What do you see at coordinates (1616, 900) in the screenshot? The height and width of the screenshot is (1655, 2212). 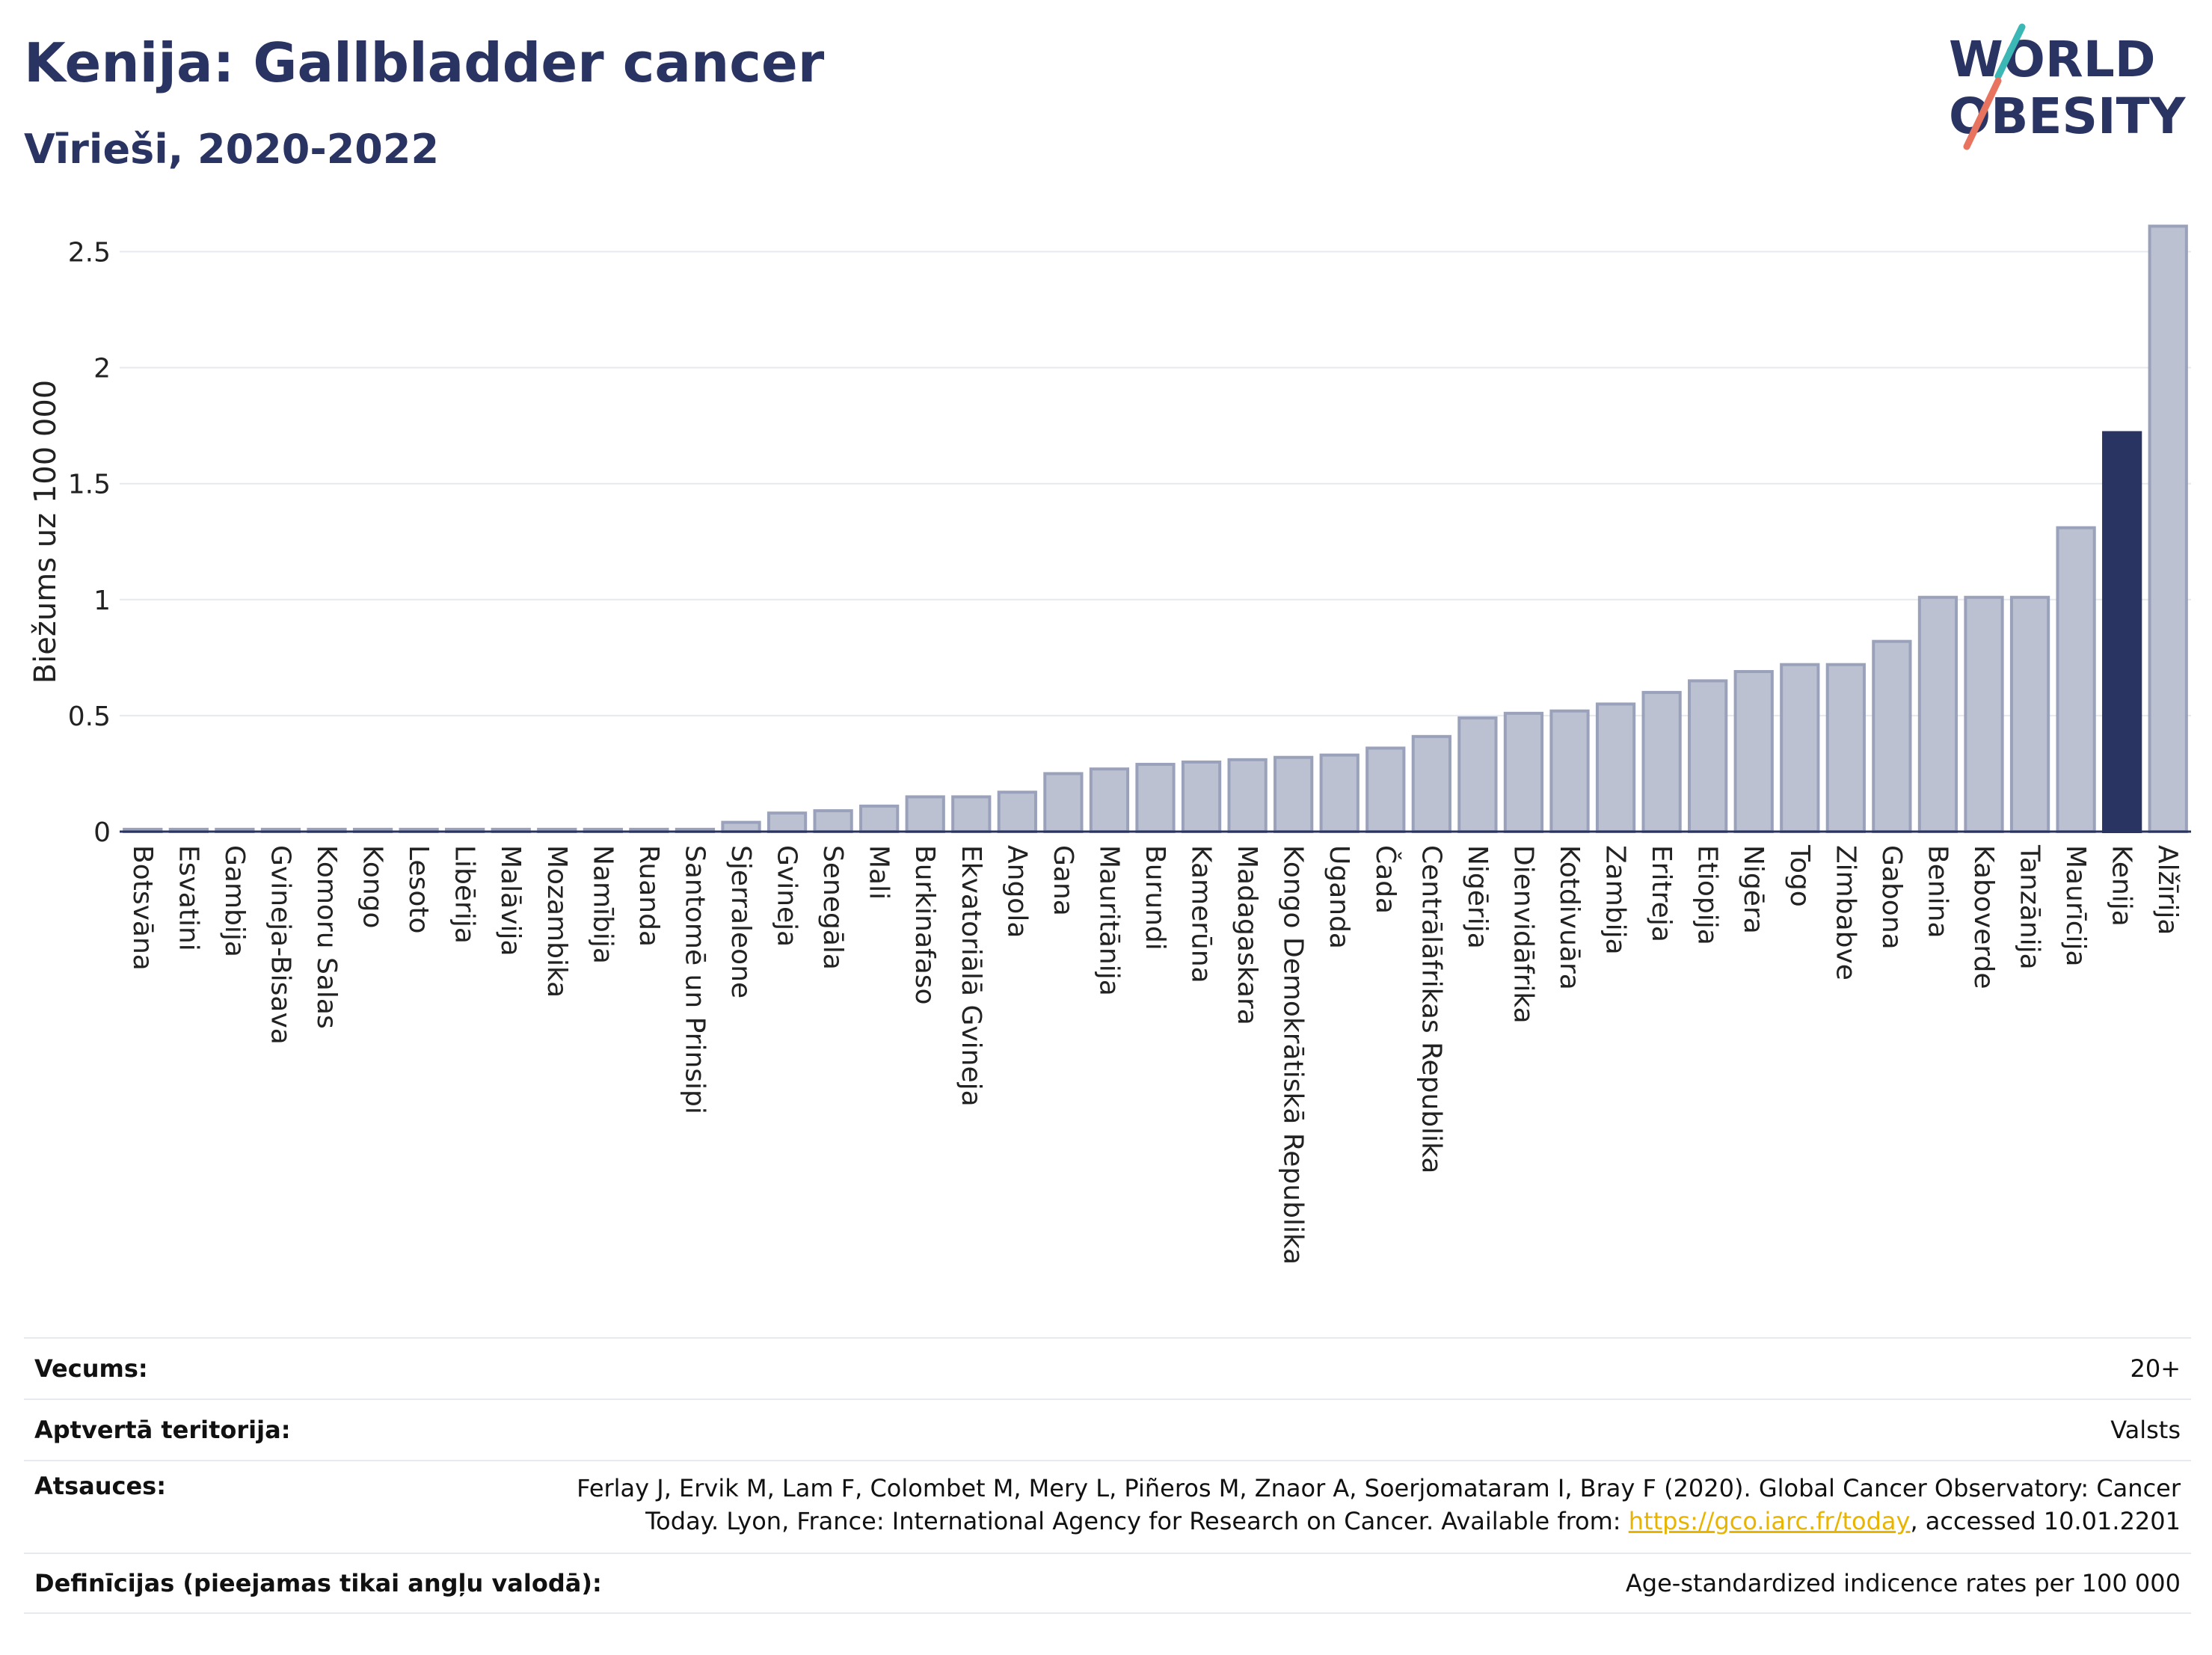 I see `x-tick-label: Zambija` at bounding box center [1616, 900].